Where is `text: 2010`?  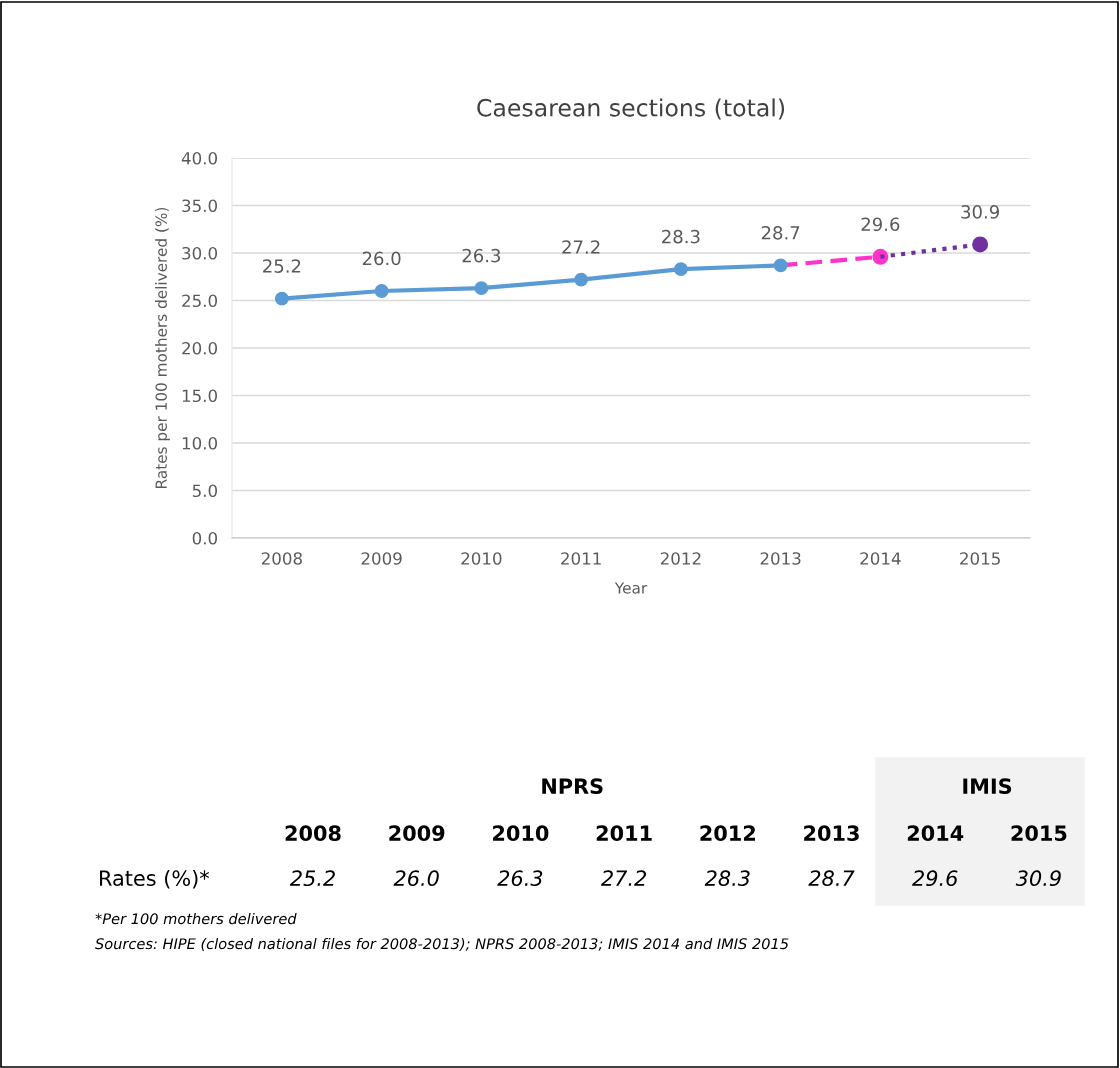 text: 2010 is located at coordinates (521, 833).